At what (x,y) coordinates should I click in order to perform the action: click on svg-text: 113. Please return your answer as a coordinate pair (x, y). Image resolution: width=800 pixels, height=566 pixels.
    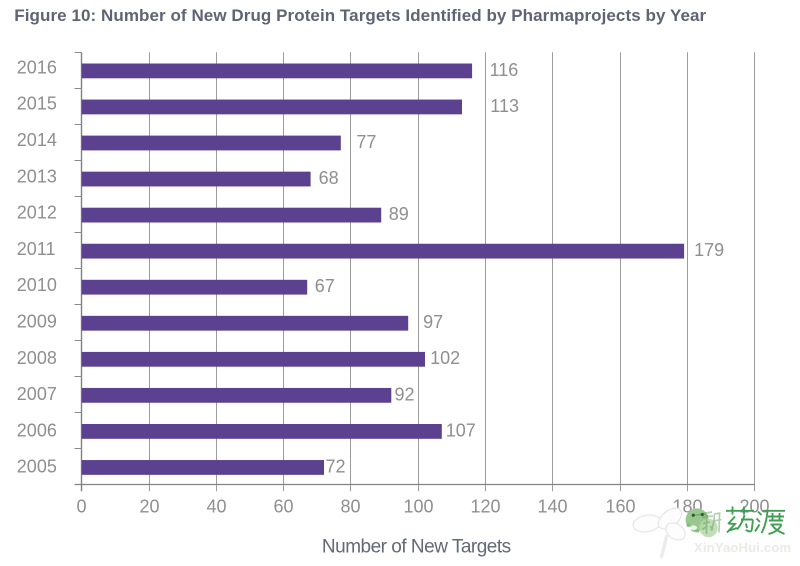
    Looking at the image, I should click on (504, 106).